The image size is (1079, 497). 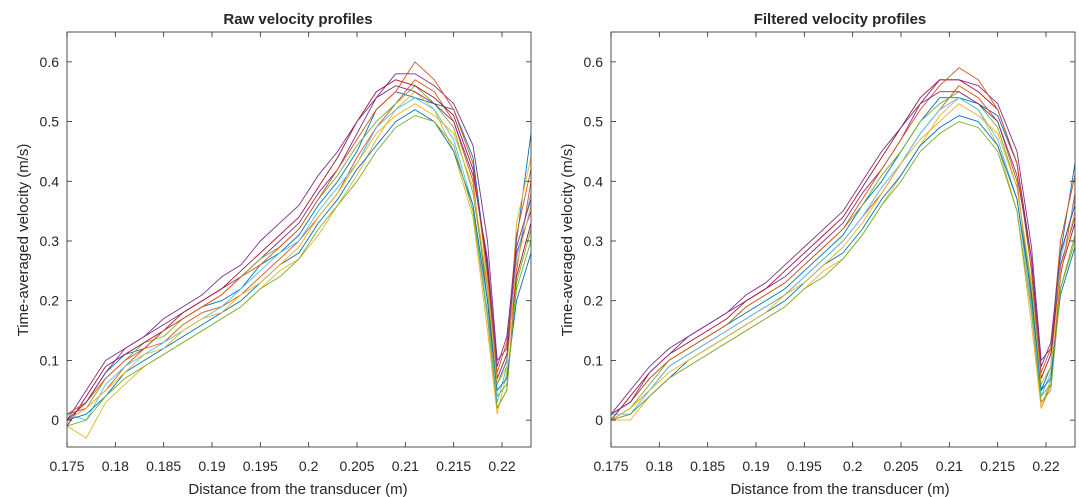 What do you see at coordinates (297, 19) in the screenshot?
I see `chart-title: Raw velocity profiles` at bounding box center [297, 19].